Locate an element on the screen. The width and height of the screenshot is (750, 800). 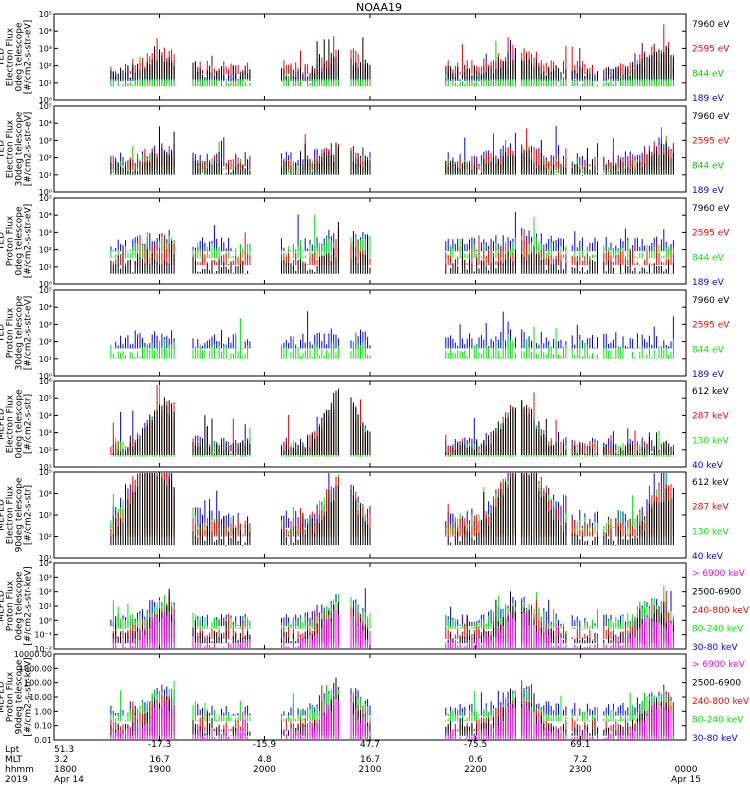
y-tick-label: 10⁻¹ is located at coordinates (43, 635).